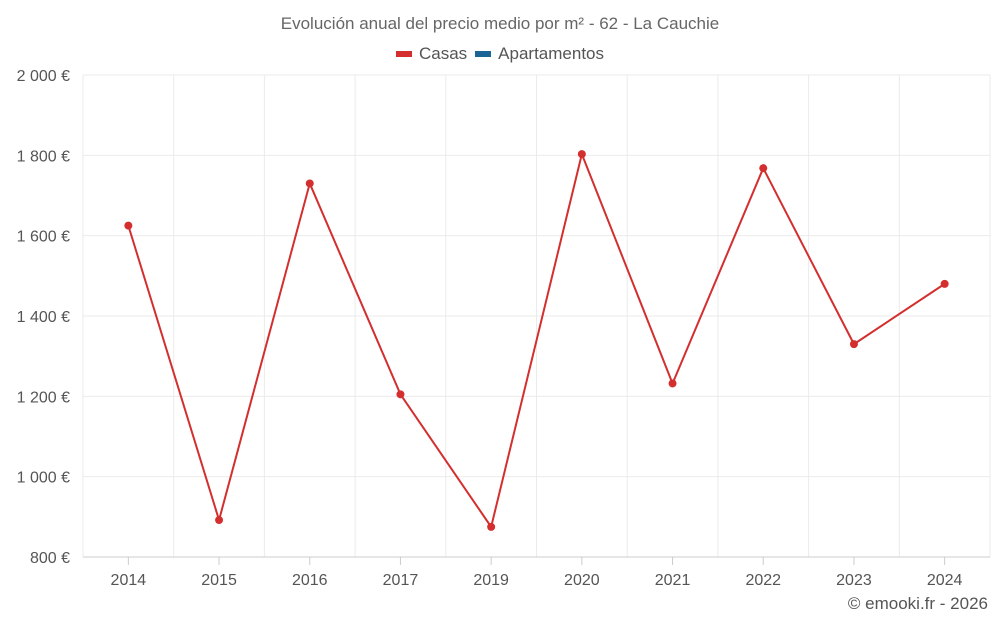 This screenshot has height=625, width=1000. What do you see at coordinates (43, 156) in the screenshot?
I see `y-tick-label: 1 800 €` at bounding box center [43, 156].